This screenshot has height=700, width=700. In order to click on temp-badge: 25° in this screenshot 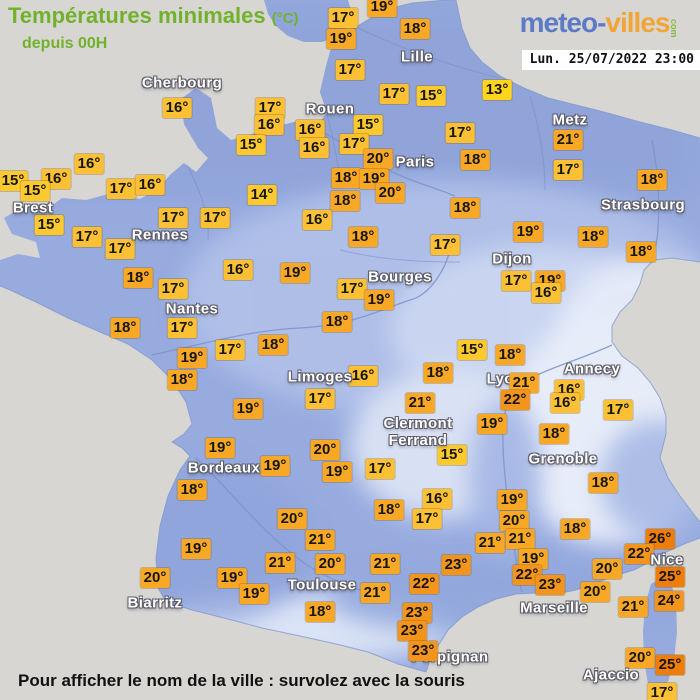, I will do `click(670, 665)`.